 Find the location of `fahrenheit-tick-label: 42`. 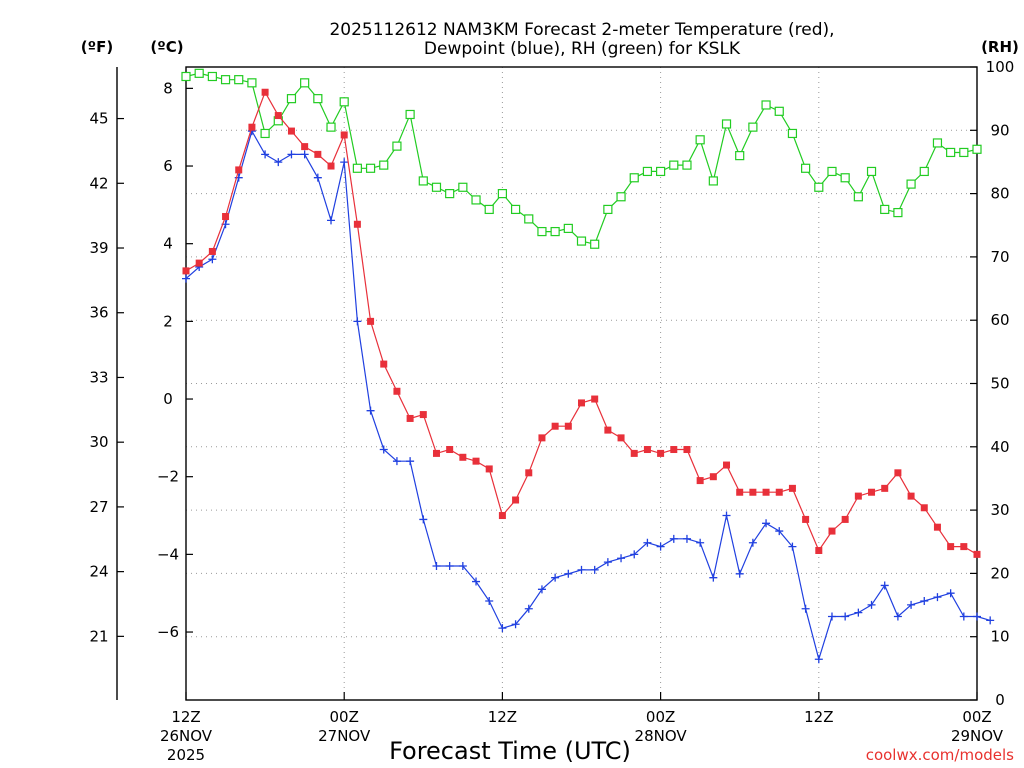

fahrenheit-tick-label: 42 is located at coordinates (98, 183).